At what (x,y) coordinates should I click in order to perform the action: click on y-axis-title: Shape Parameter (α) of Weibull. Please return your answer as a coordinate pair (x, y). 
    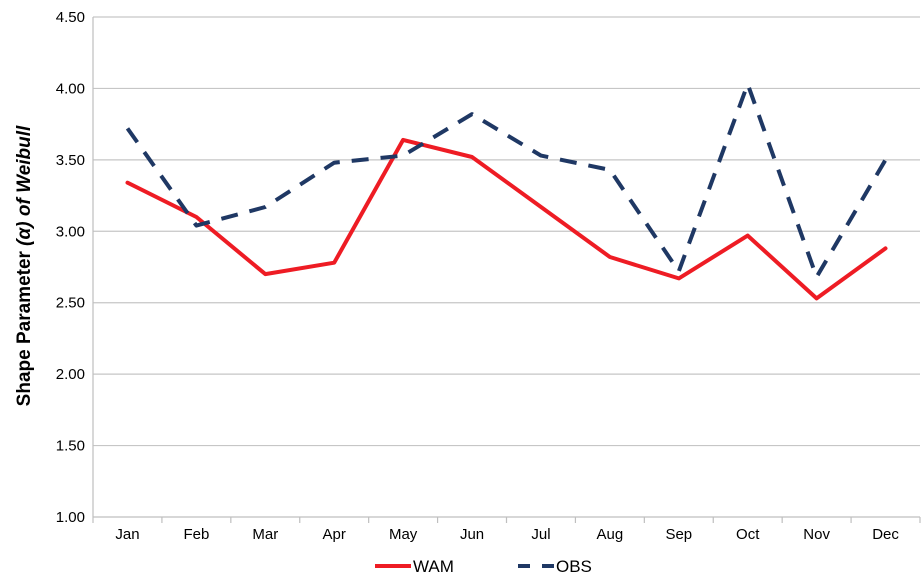
    Looking at the image, I should click on (24, 265).